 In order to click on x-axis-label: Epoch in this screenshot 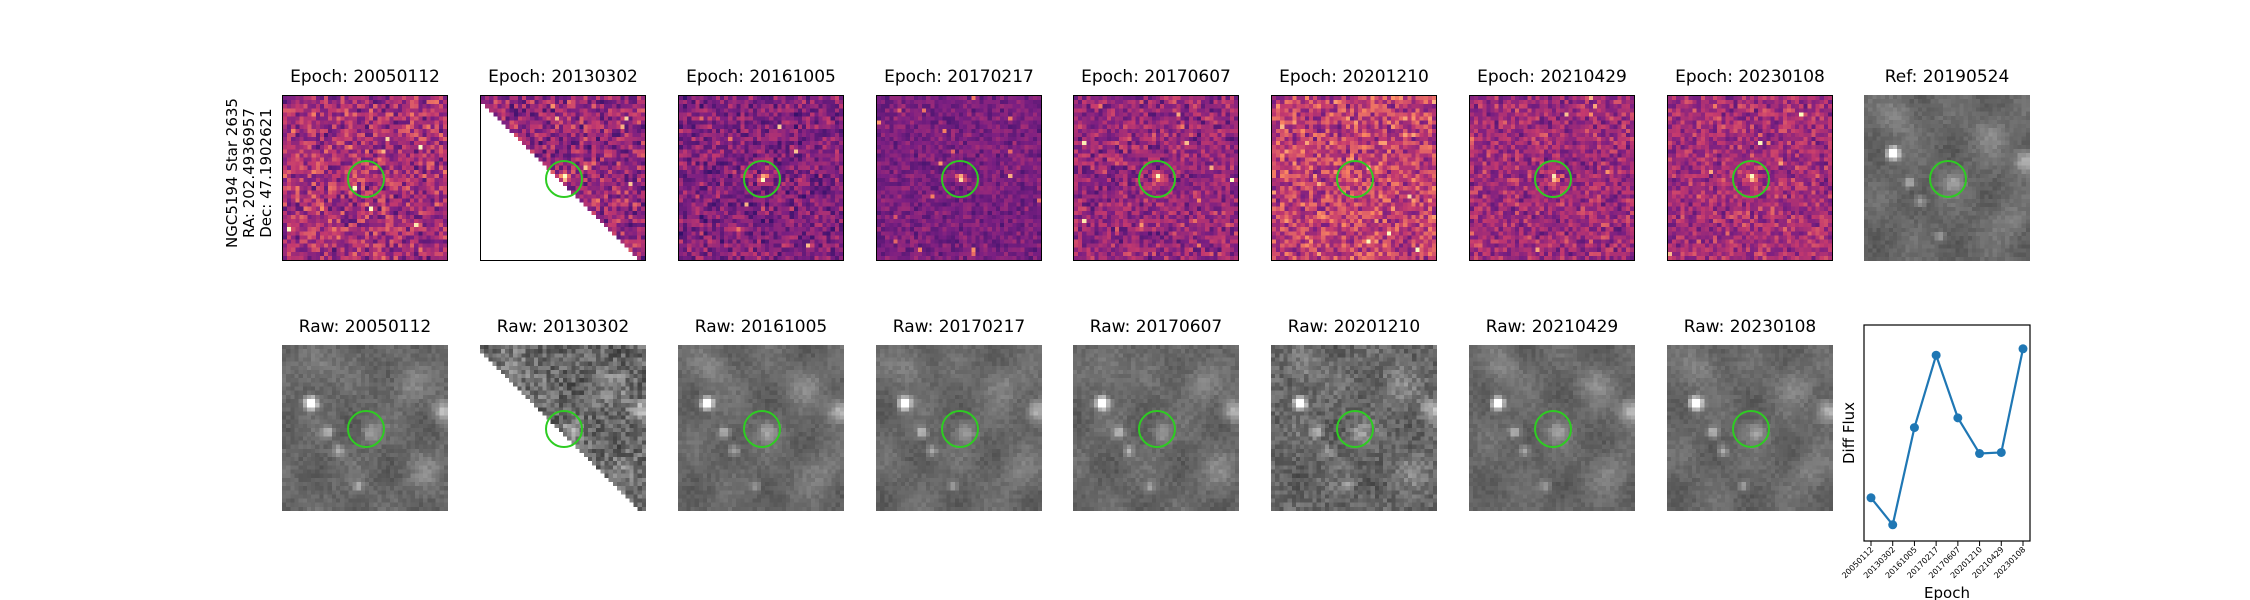, I will do `click(1947, 592)`.